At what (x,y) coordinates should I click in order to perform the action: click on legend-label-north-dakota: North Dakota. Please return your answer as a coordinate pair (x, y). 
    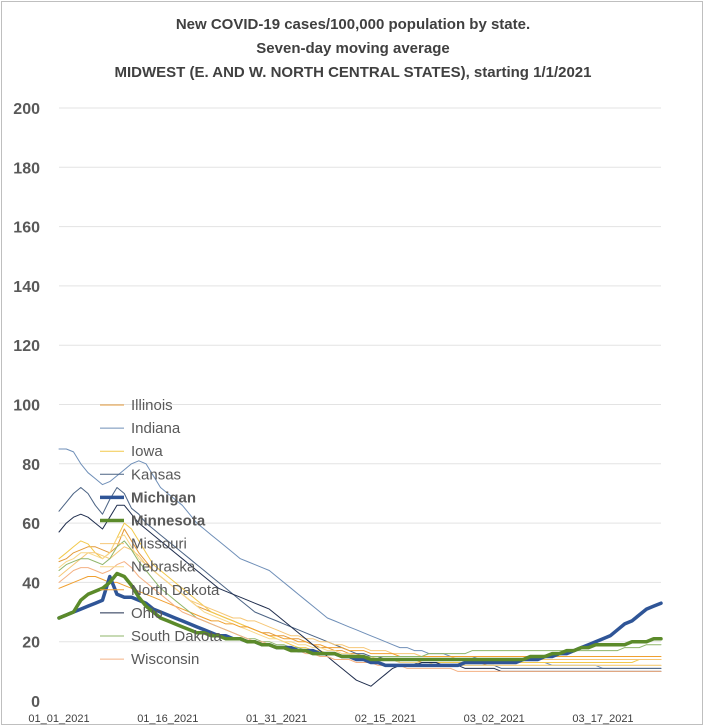
    Looking at the image, I should click on (175, 590).